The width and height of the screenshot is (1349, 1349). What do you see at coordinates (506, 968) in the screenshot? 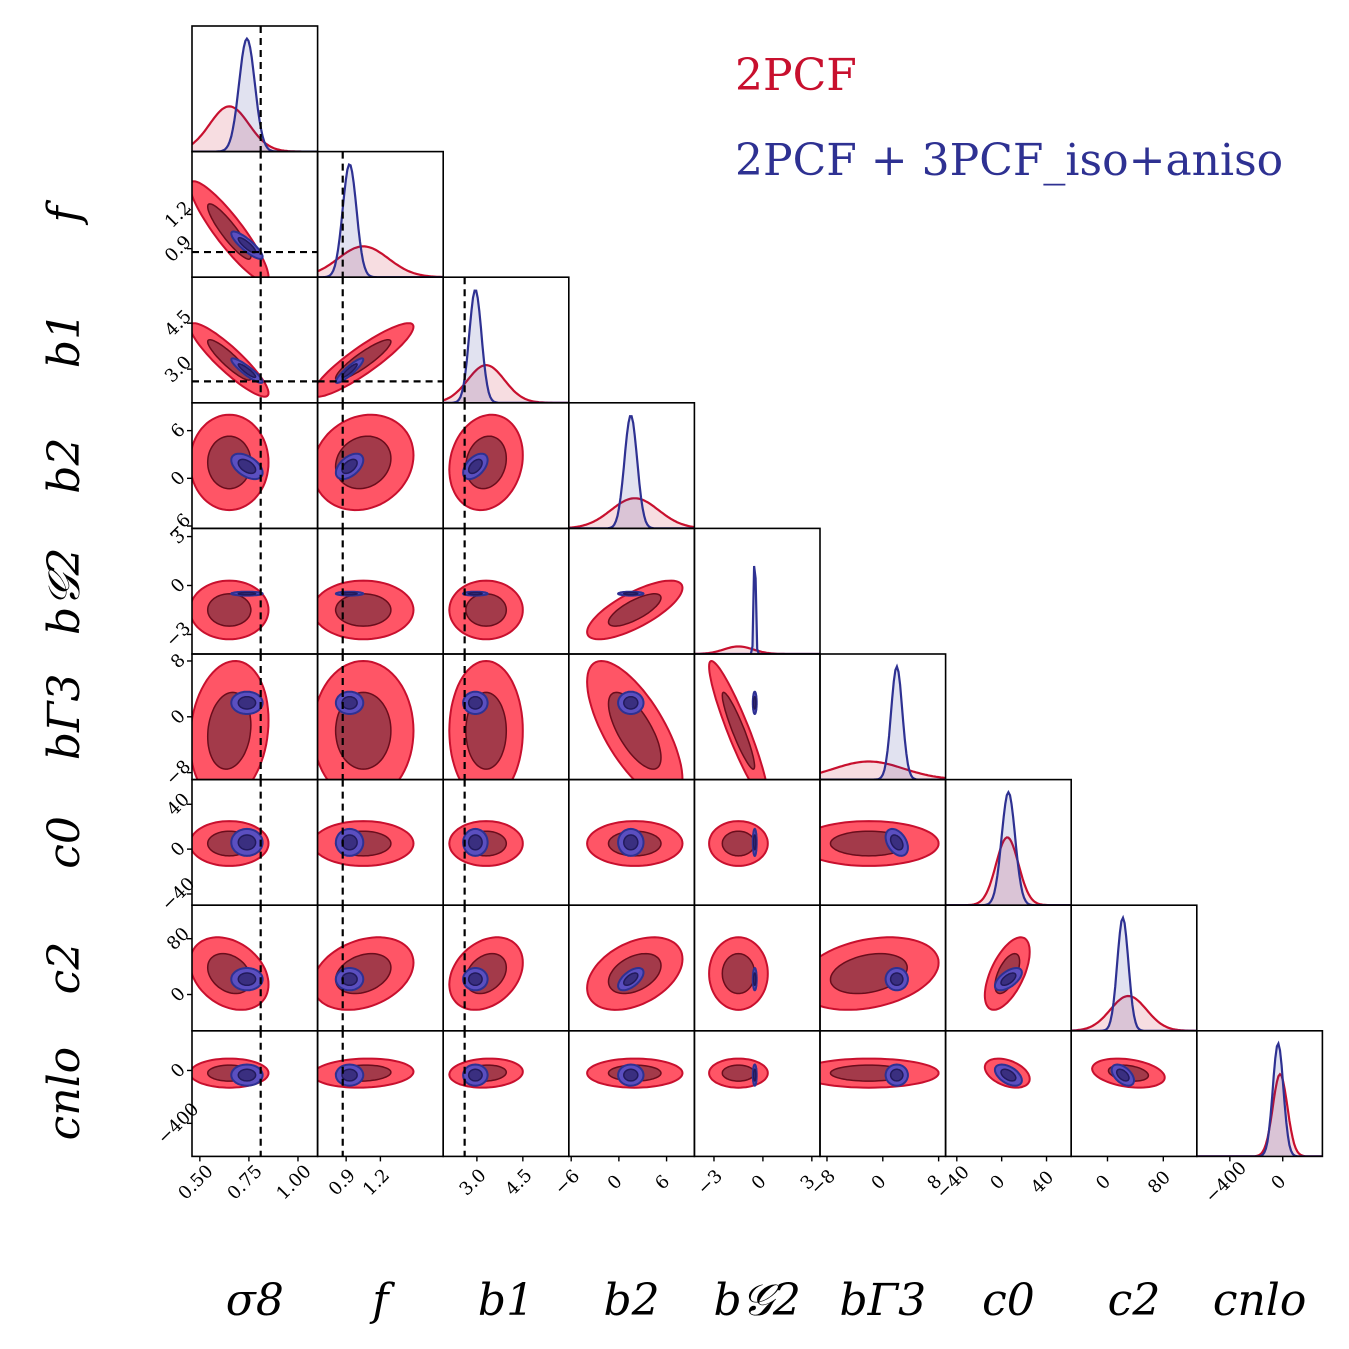
I see `panel-c2-b1` at bounding box center [506, 968].